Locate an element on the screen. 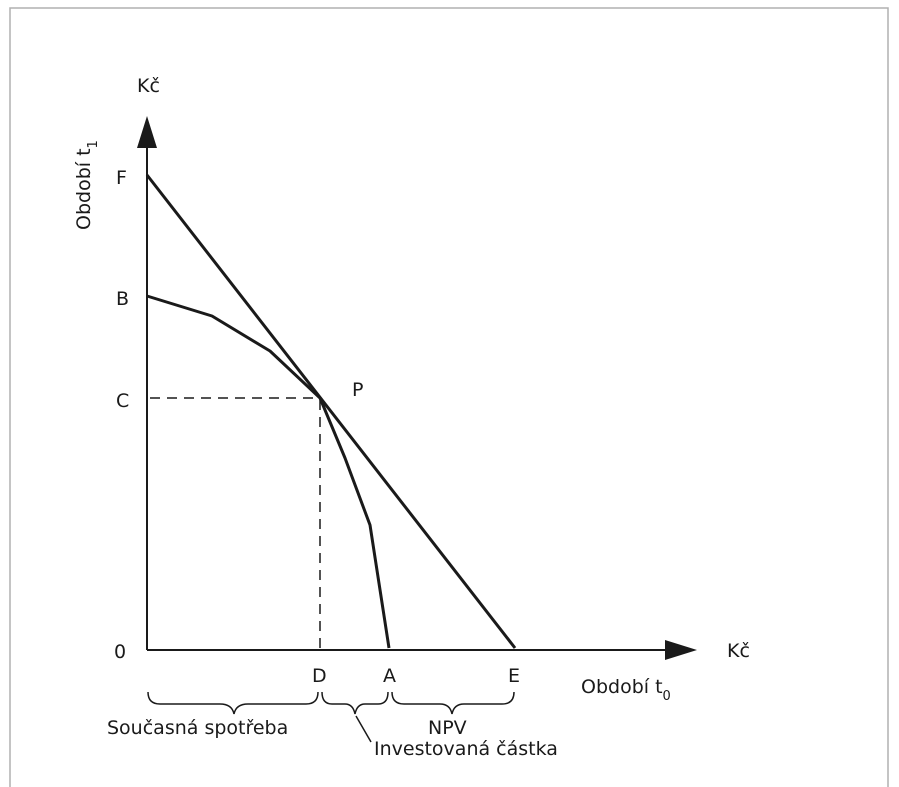 The width and height of the screenshot is (899, 787). invested-amount-leader is located at coordinates (363, 729).